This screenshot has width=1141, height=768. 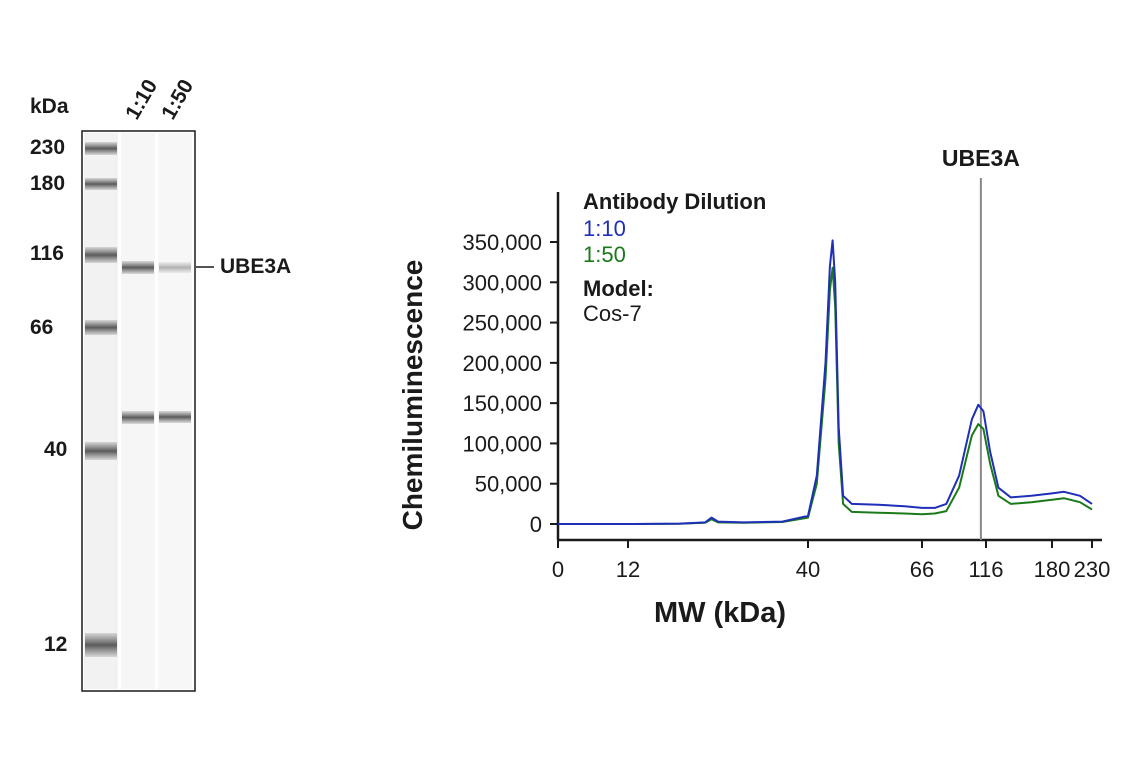 What do you see at coordinates (502, 282) in the screenshot?
I see `y-tick-label: 300,000` at bounding box center [502, 282].